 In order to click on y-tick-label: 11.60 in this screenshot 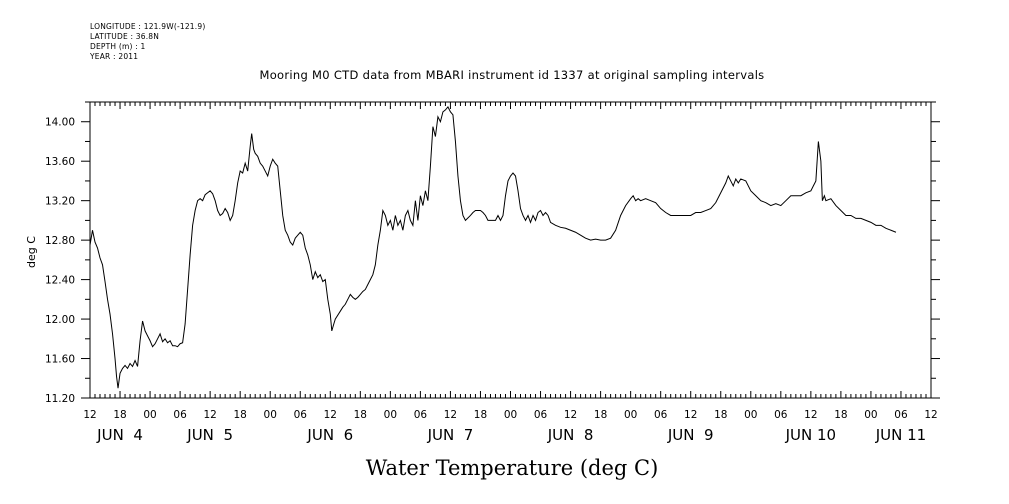, I will do `click(60, 360)`.